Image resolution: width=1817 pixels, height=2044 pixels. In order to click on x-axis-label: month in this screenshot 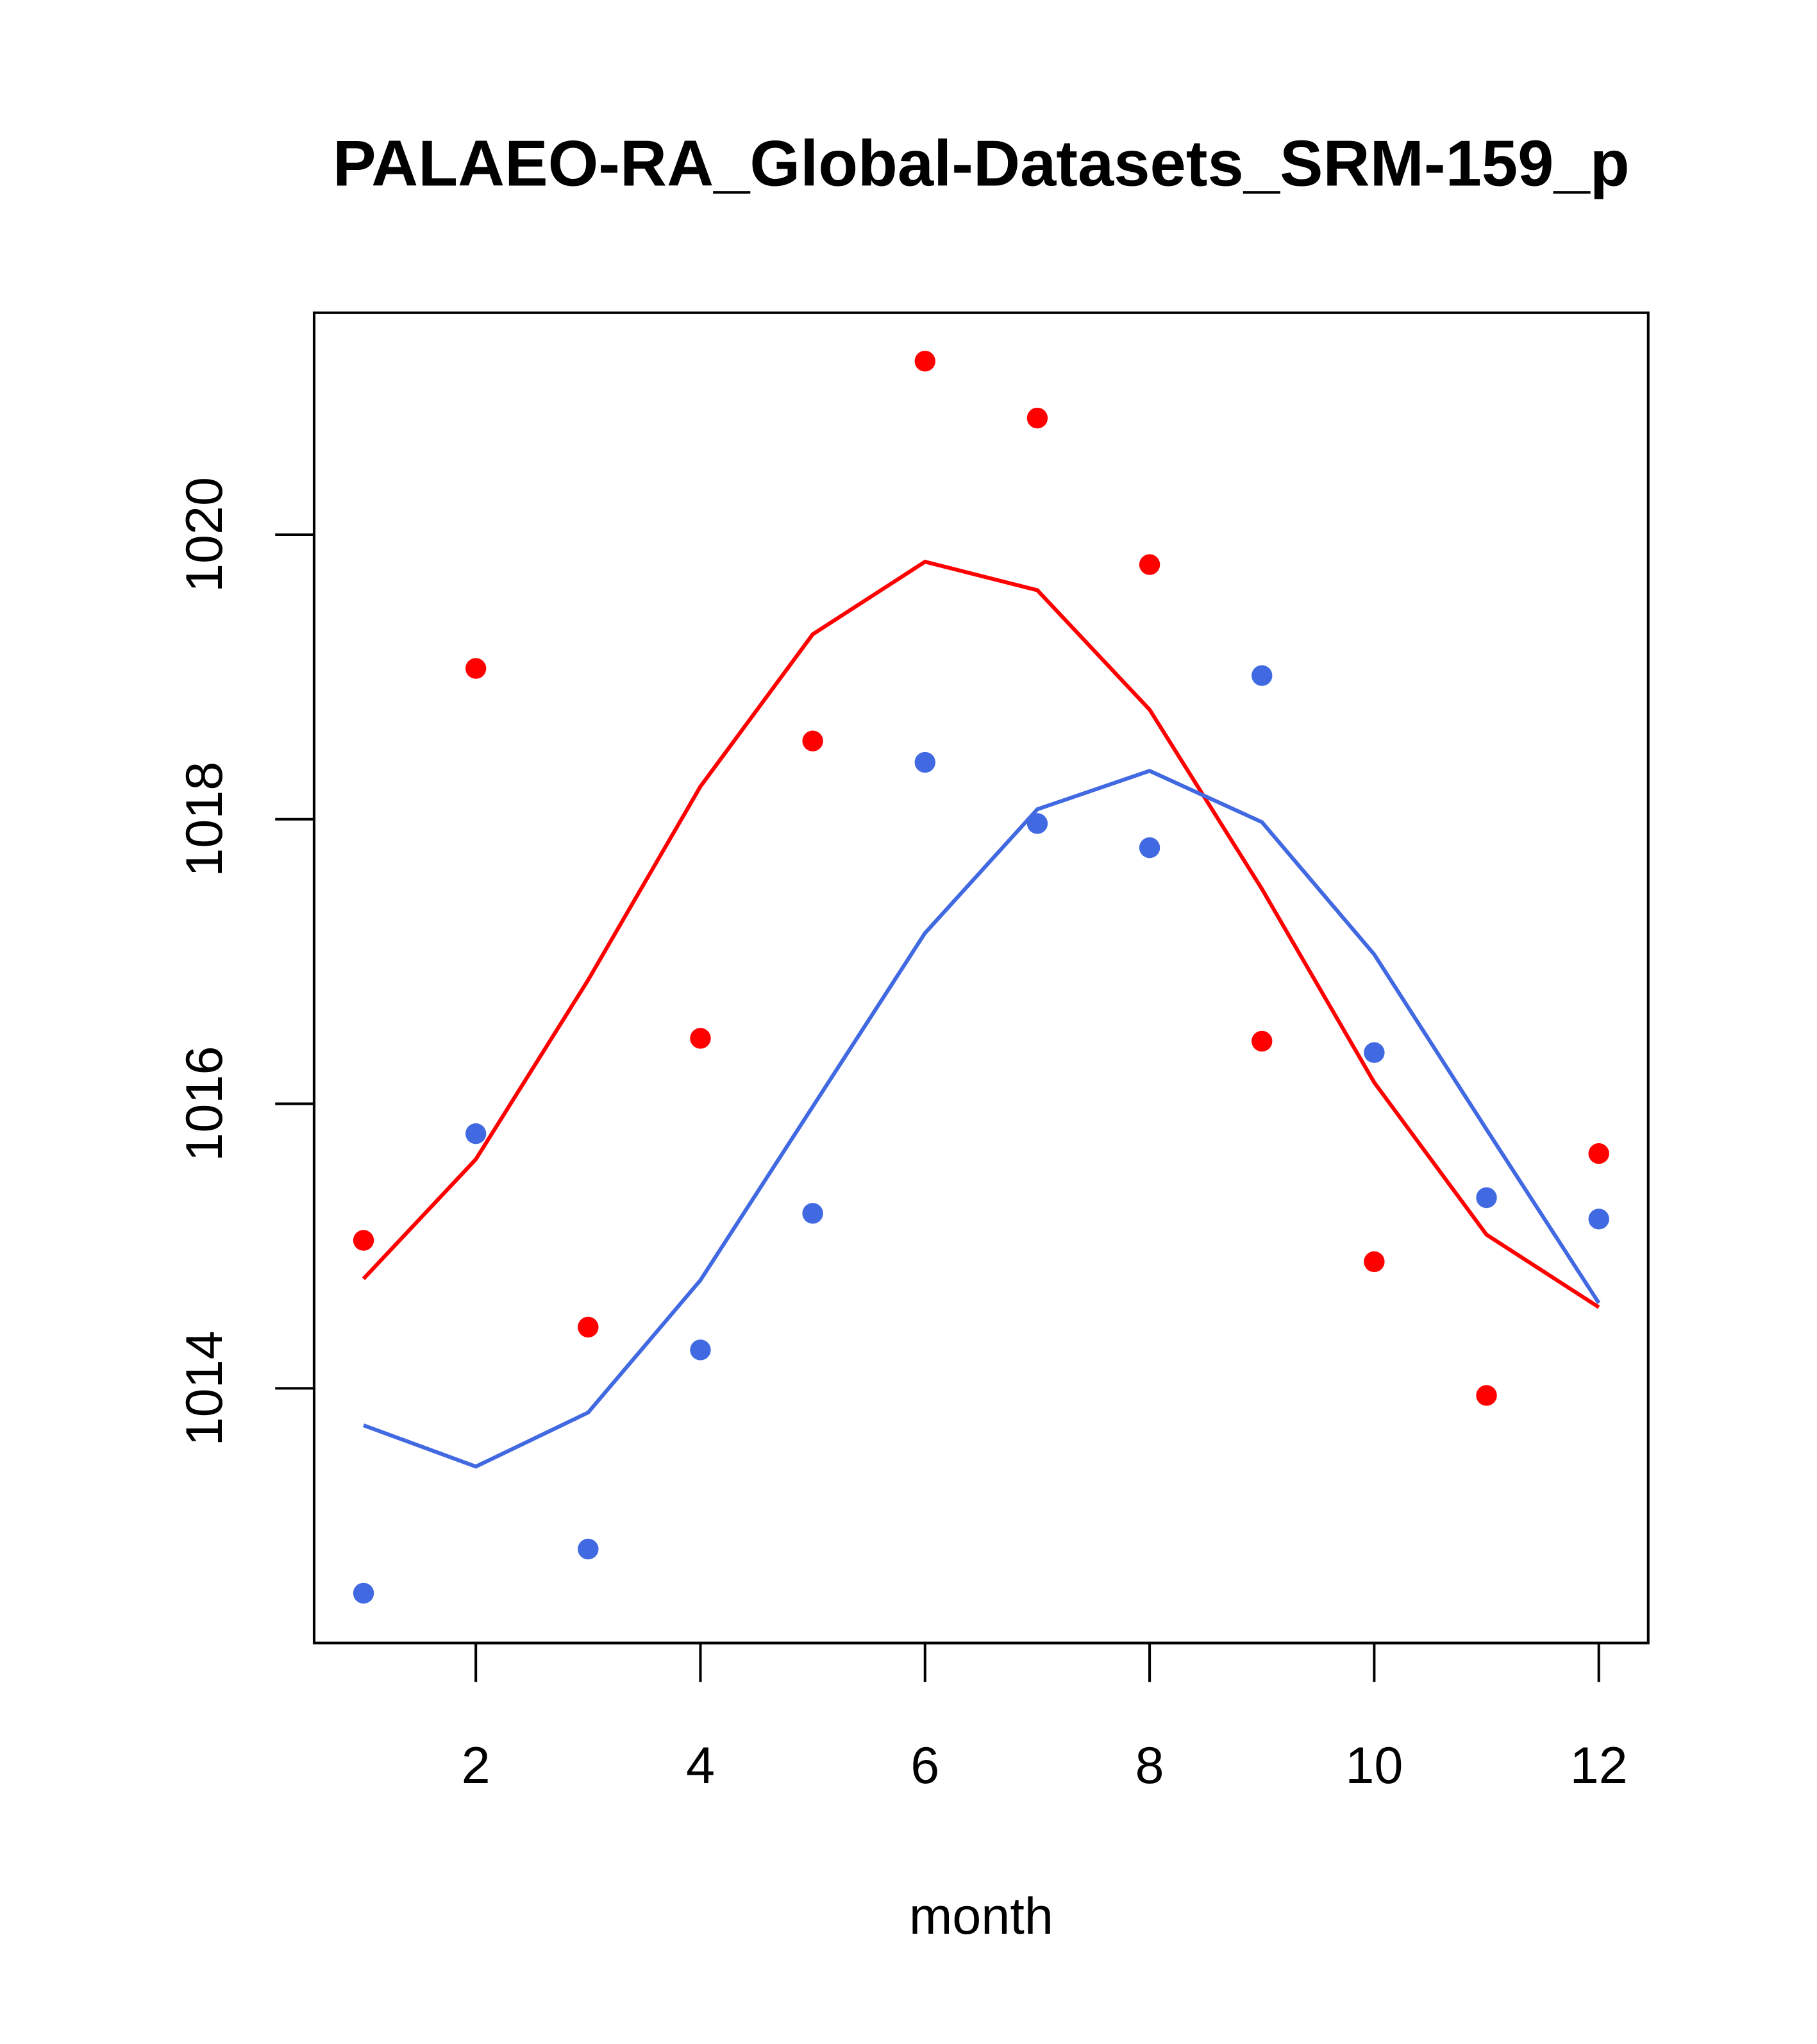, I will do `click(981, 1917)`.